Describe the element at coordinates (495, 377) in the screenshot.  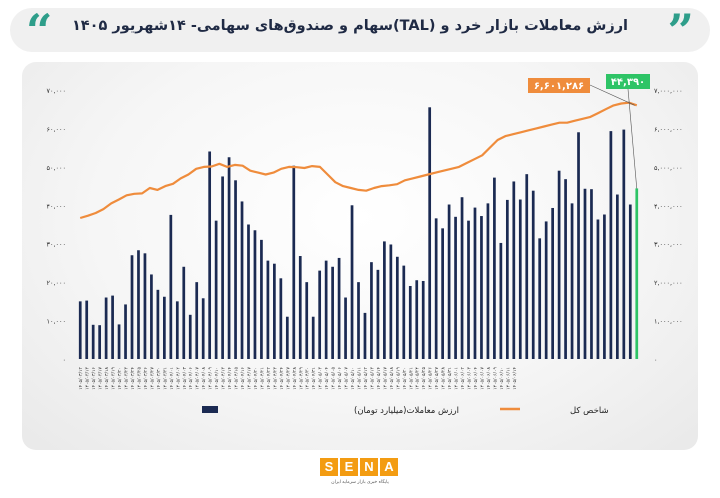
I see `x-axis-tick-label: ۱۴۰۵/۰۶/۰۹` at that location.